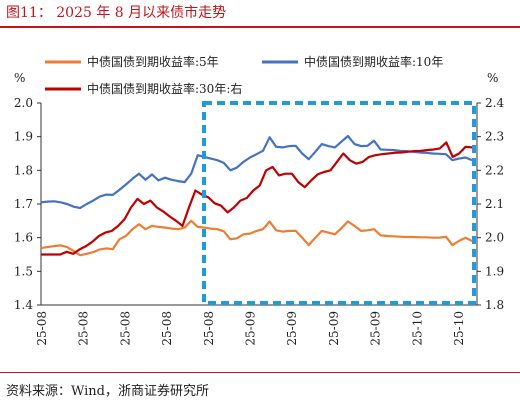 This screenshot has height=402, width=520. Describe the element at coordinates (494, 271) in the screenshot. I see `y-tick-label-right: 1.9` at that location.